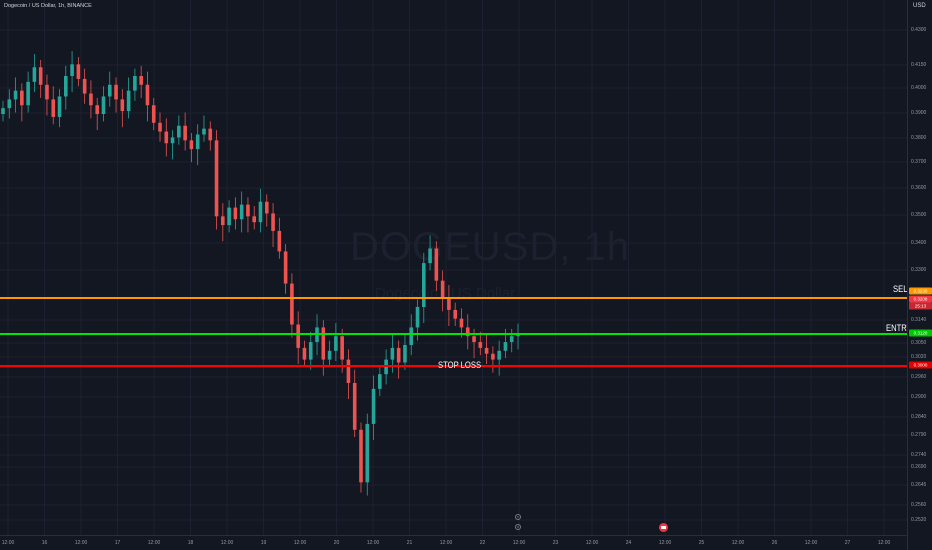  I want to click on time-tick-label: 25, so click(701, 543).